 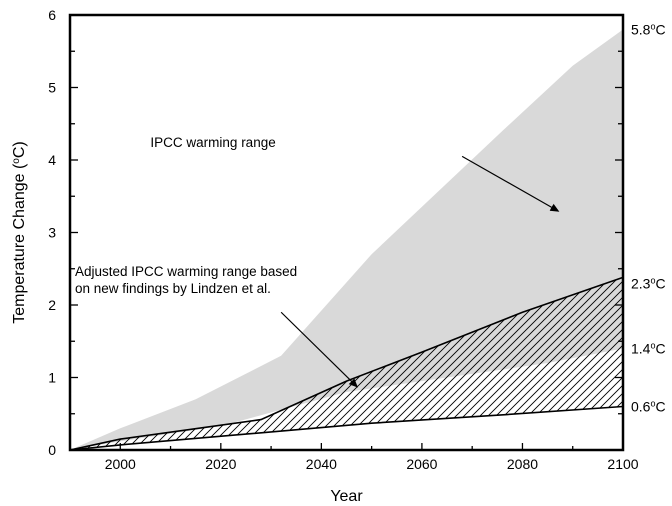 I want to click on y-axis-title-superscript: o, so click(x=16, y=161).